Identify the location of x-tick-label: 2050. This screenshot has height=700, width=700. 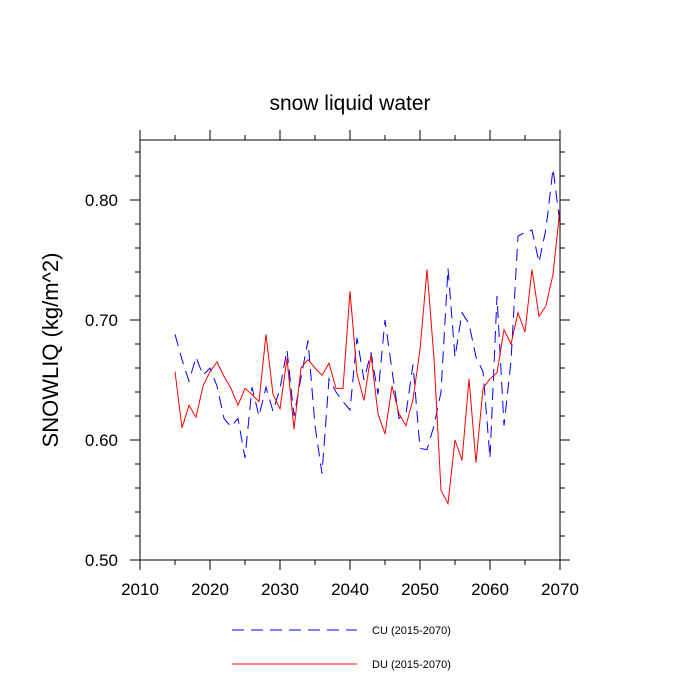
(420, 589).